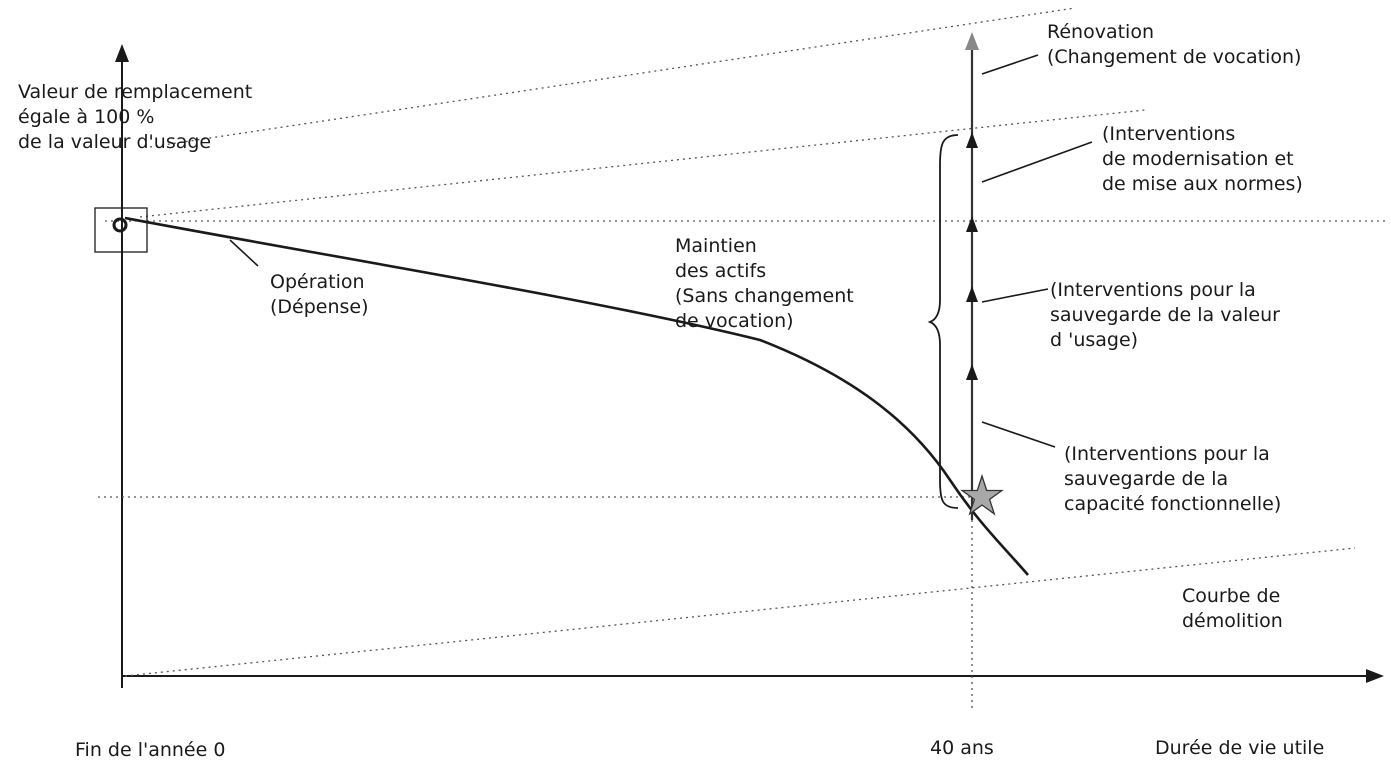 This screenshot has height=775, width=1391. What do you see at coordinates (943, 321) in the screenshot?
I see `curly-brace` at bounding box center [943, 321].